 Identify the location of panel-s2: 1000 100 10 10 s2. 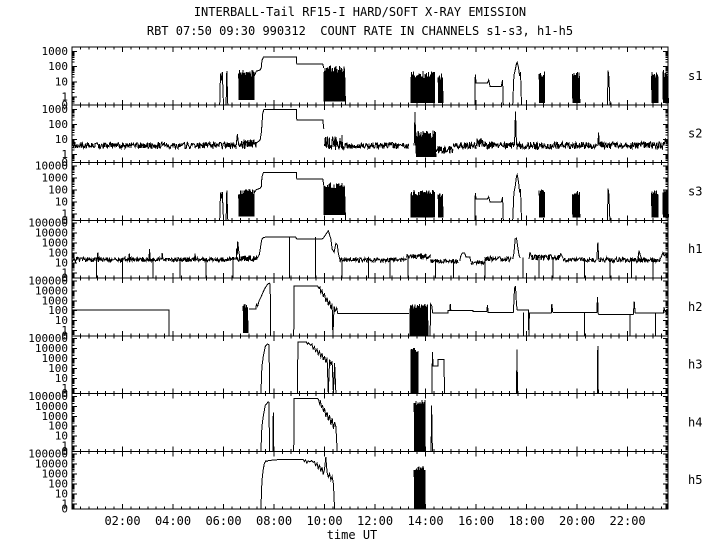
(372, 136).